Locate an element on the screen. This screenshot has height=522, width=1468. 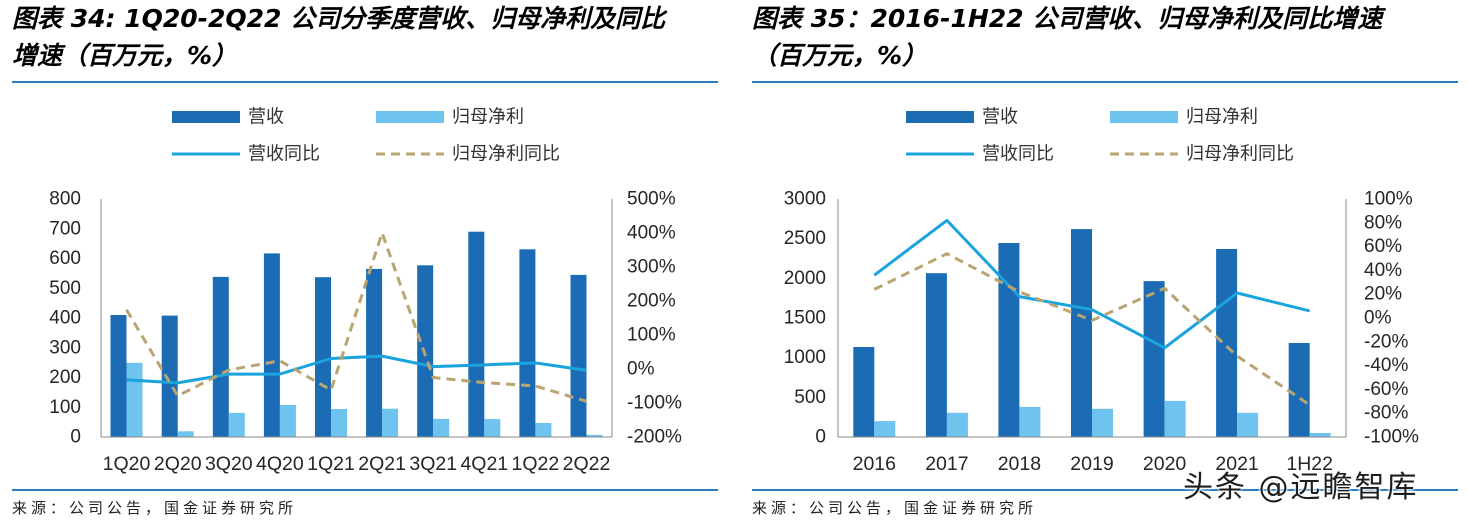
y-left-tick-label: 500 is located at coordinates (65, 288).